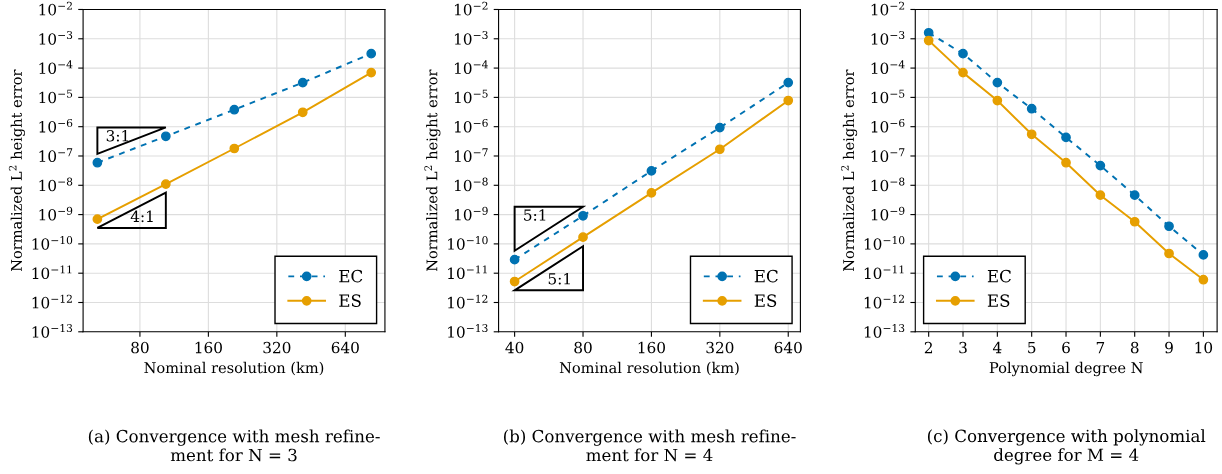  I want to click on x-axis-title: Polynomial degree N, so click(1066, 369).